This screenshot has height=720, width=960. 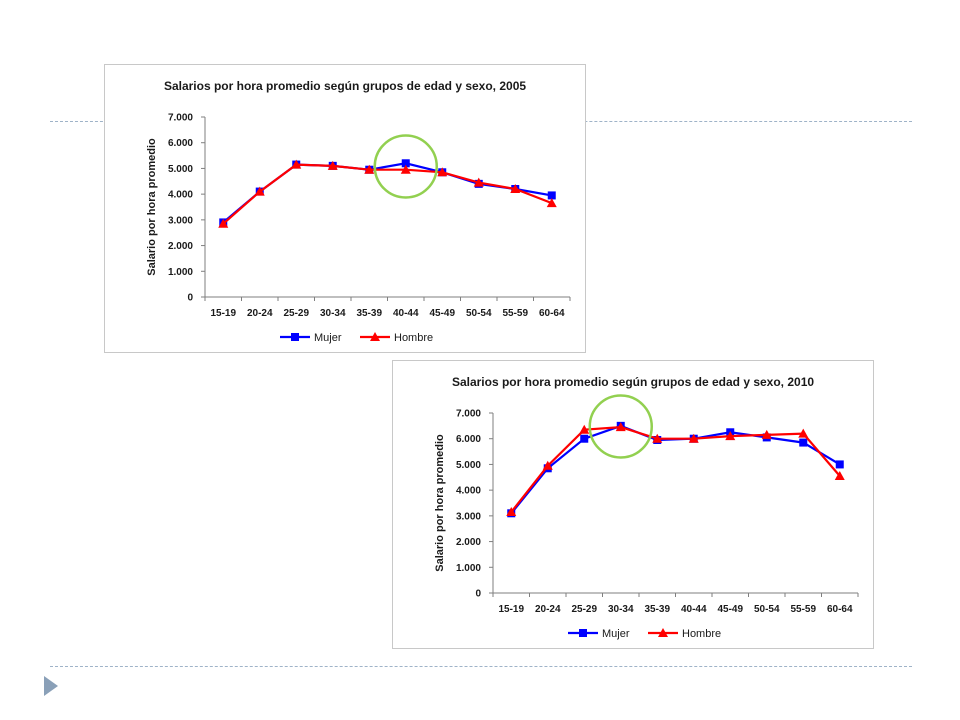 What do you see at coordinates (584, 609) in the screenshot?
I see `chart-2010-x-tick-label: 25-29` at bounding box center [584, 609].